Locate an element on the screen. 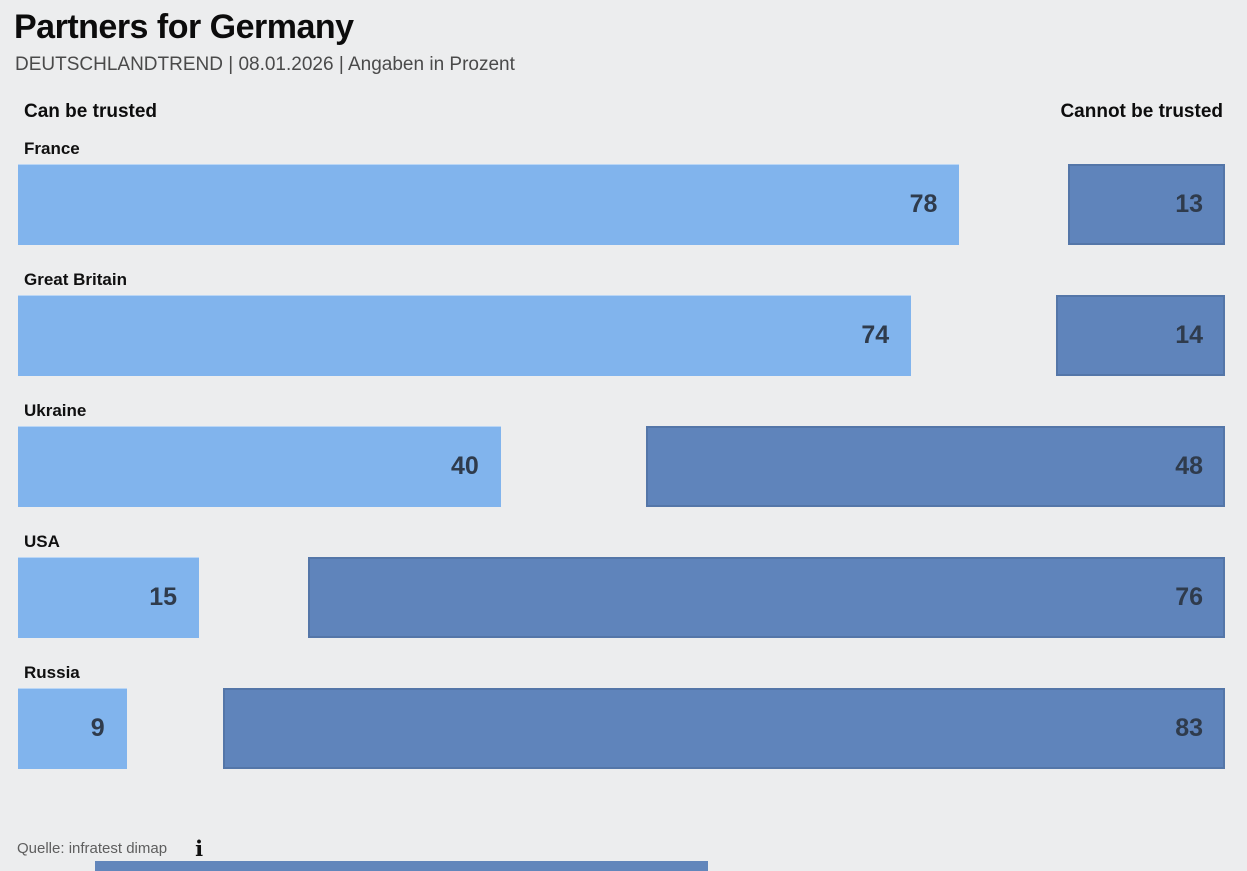 This screenshot has height=871, width=1247. source-label: Quelle: infratest dimap is located at coordinates (92, 848).